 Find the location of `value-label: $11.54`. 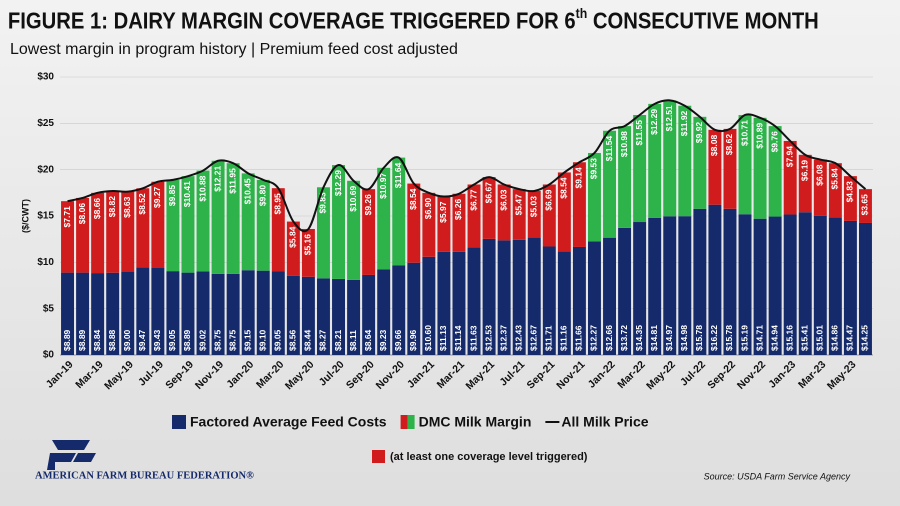

value-label: $11.54 is located at coordinates (609, 148).